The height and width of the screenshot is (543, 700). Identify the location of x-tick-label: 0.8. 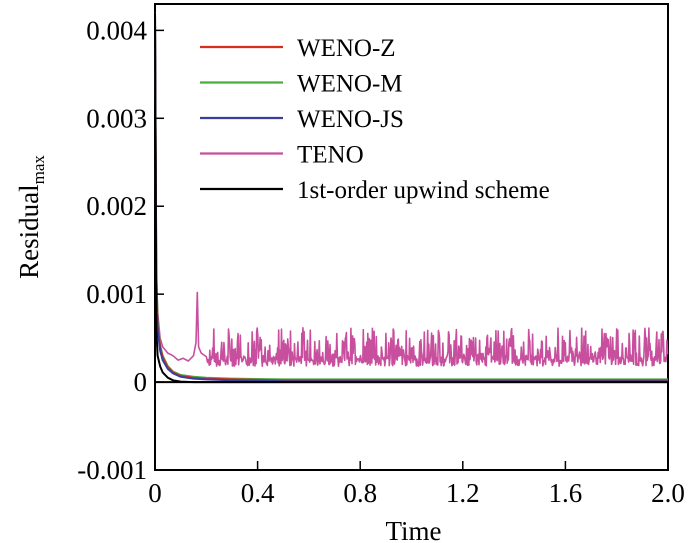
(360, 493).